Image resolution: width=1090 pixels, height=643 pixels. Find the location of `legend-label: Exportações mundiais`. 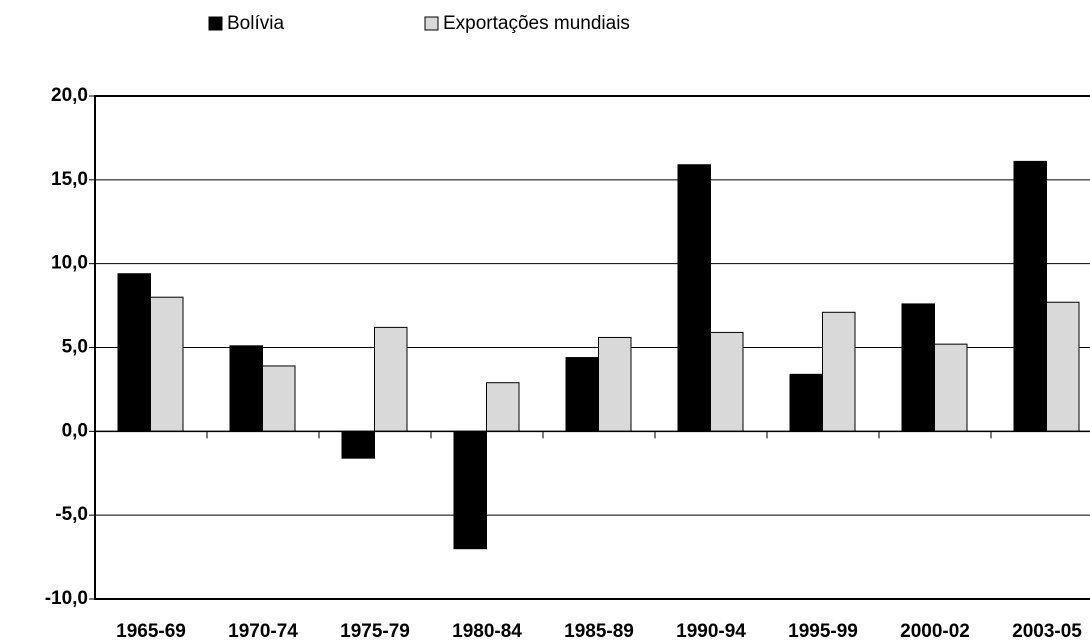

legend-label: Exportações mundiais is located at coordinates (536, 23).